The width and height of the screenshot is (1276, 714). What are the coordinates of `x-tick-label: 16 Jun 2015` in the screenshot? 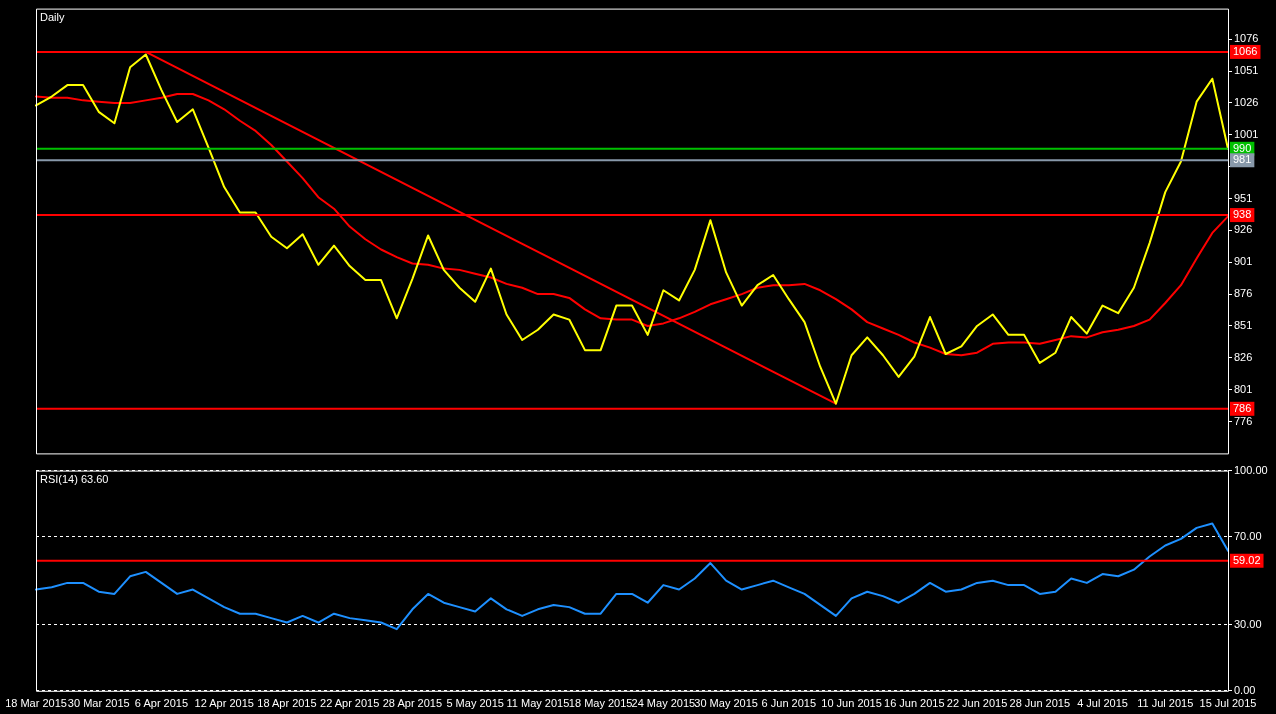 It's located at (914, 703).